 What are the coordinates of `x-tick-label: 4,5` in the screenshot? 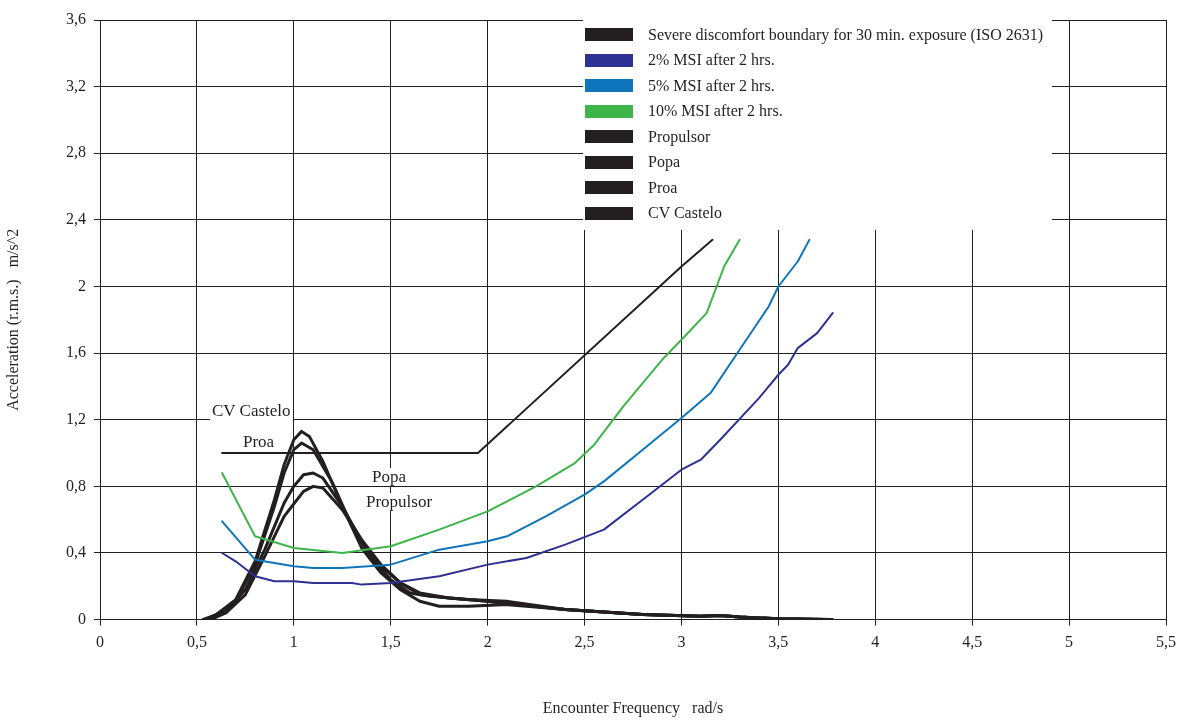 It's located at (972, 642).